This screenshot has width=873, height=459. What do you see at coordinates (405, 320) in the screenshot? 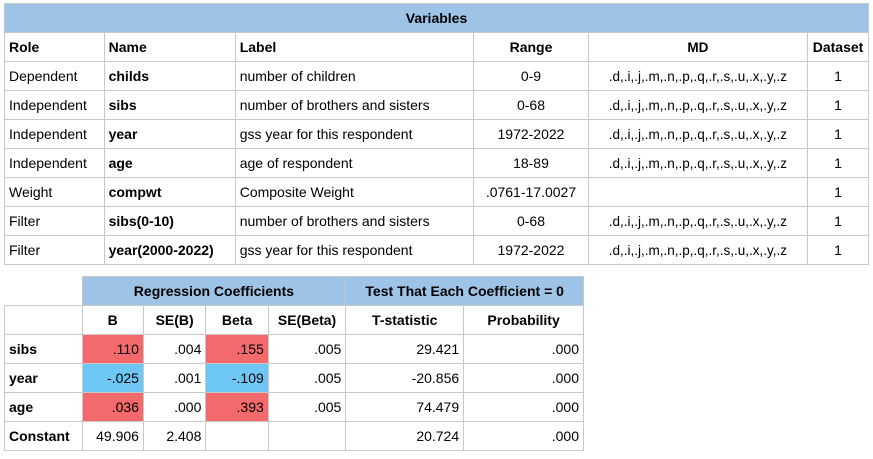
I see `col-header-t-statistic: T-statistic` at bounding box center [405, 320].